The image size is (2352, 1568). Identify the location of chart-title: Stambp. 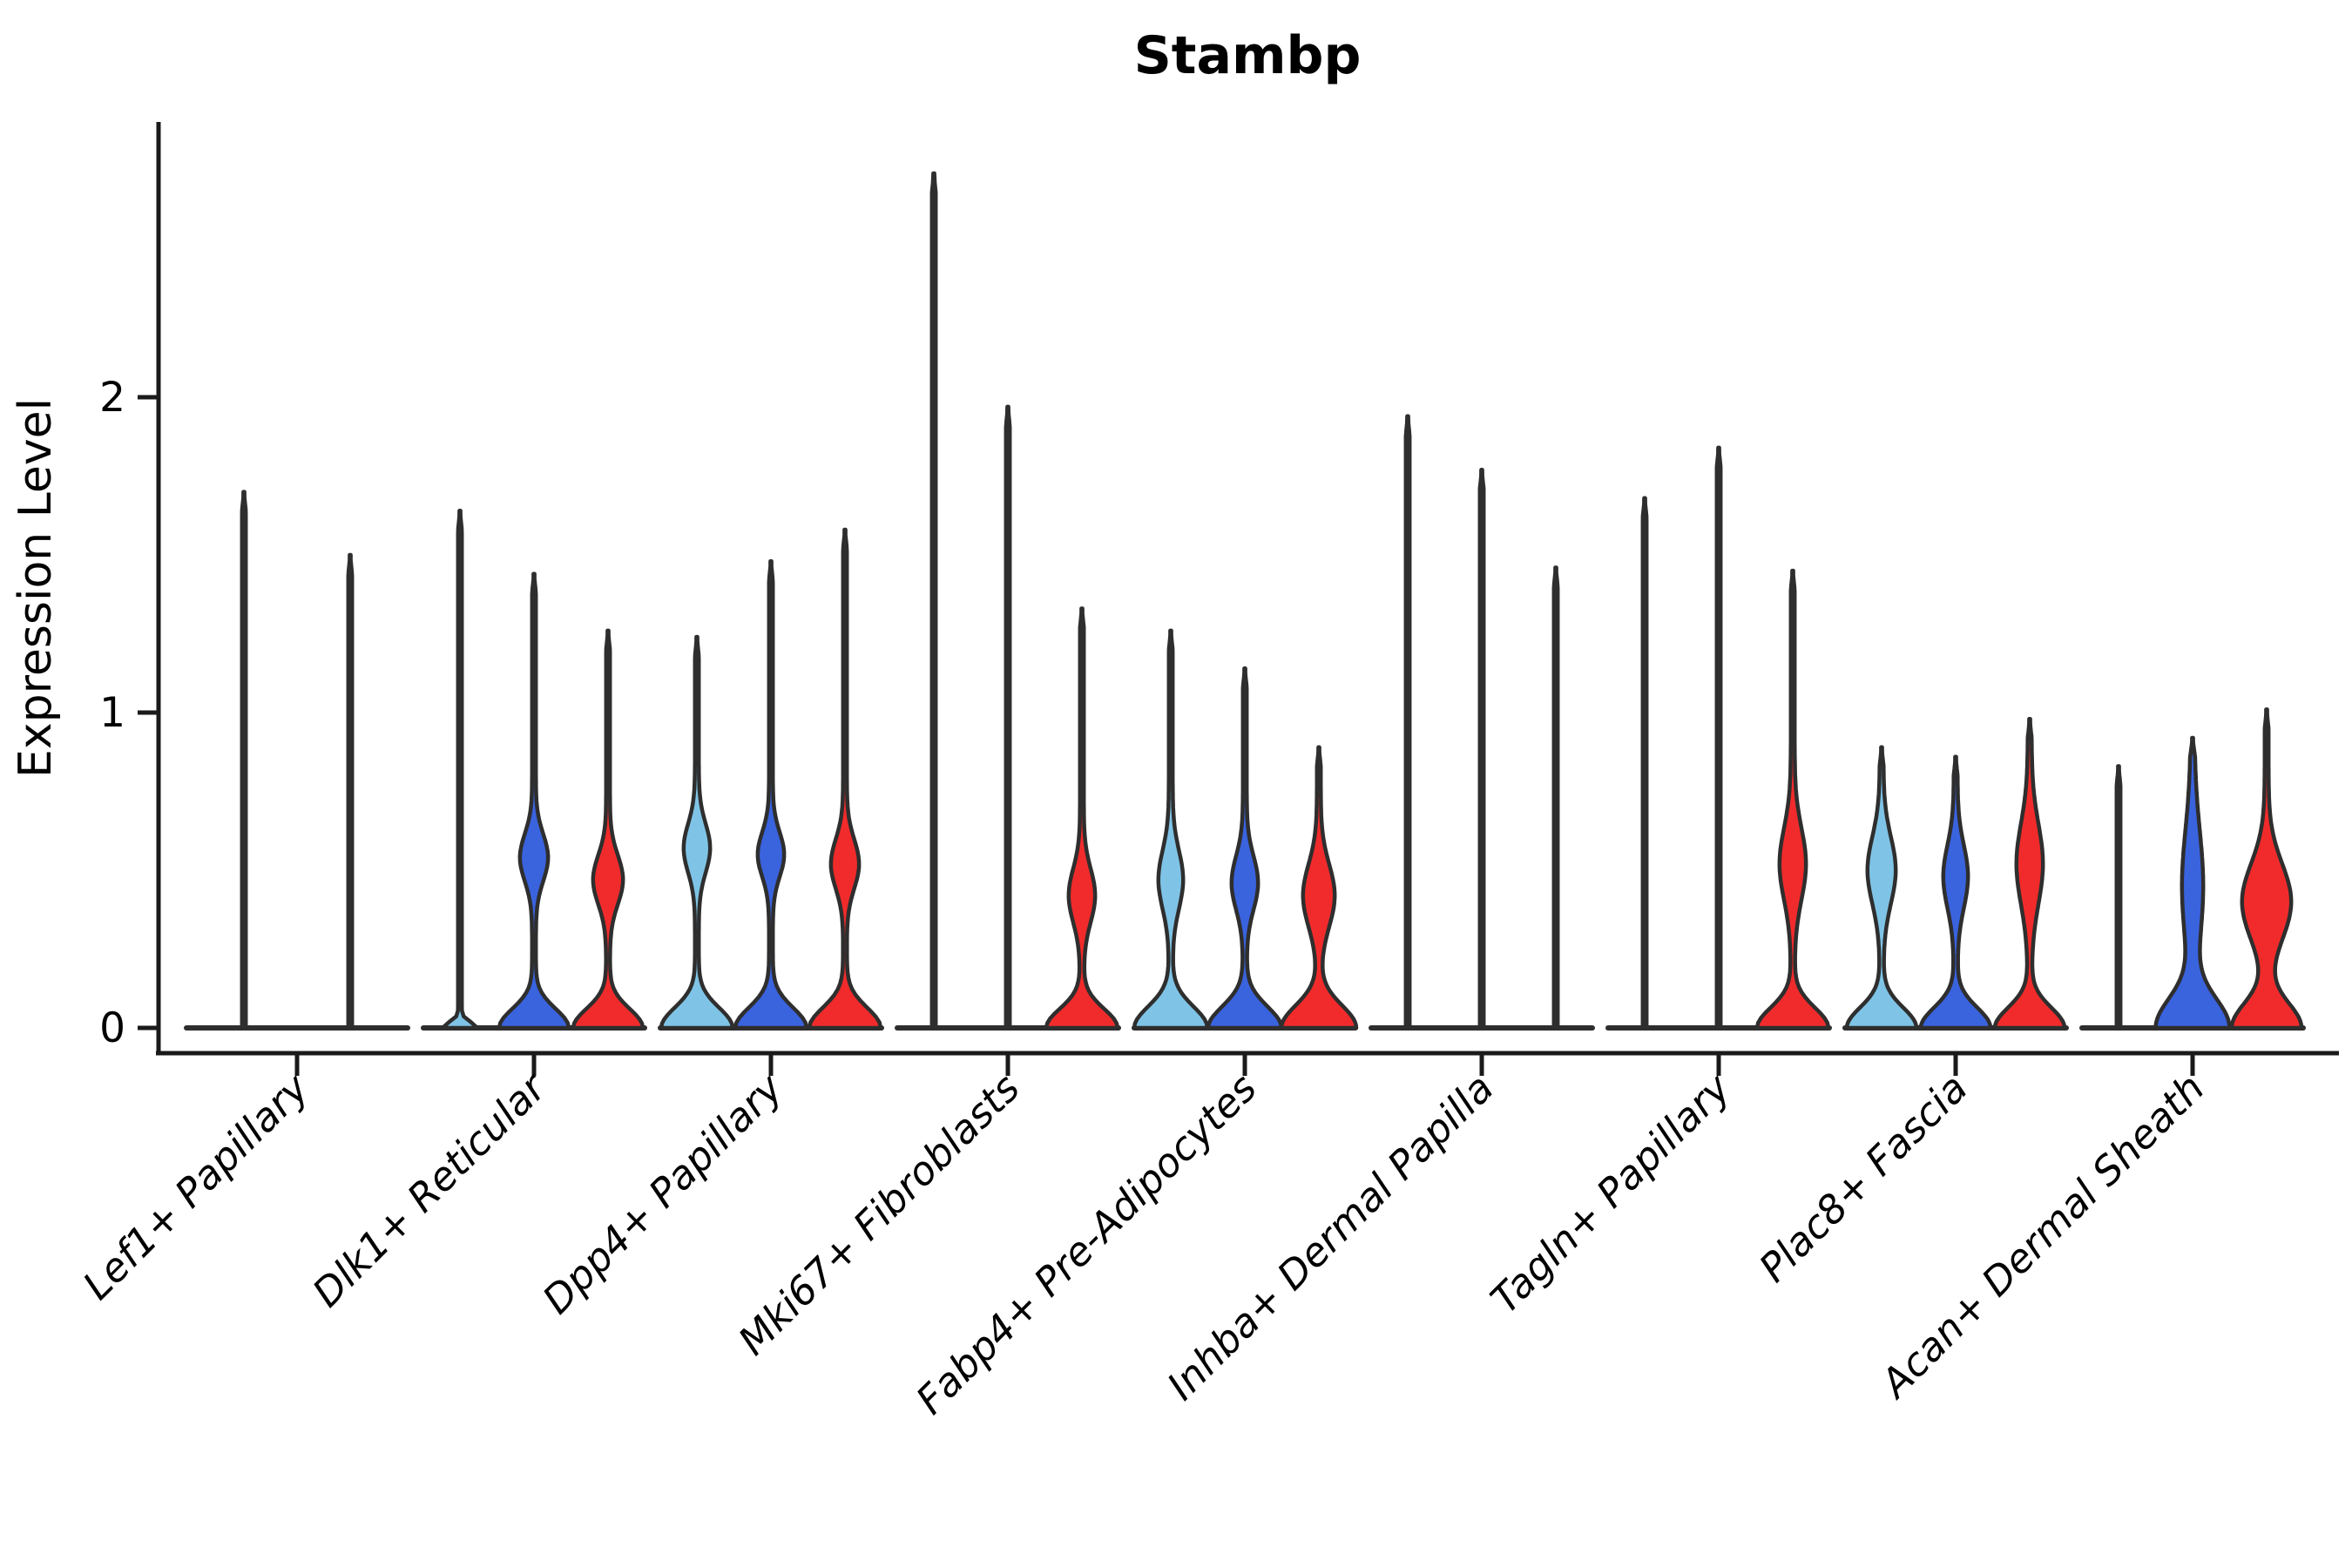
(1248, 56).